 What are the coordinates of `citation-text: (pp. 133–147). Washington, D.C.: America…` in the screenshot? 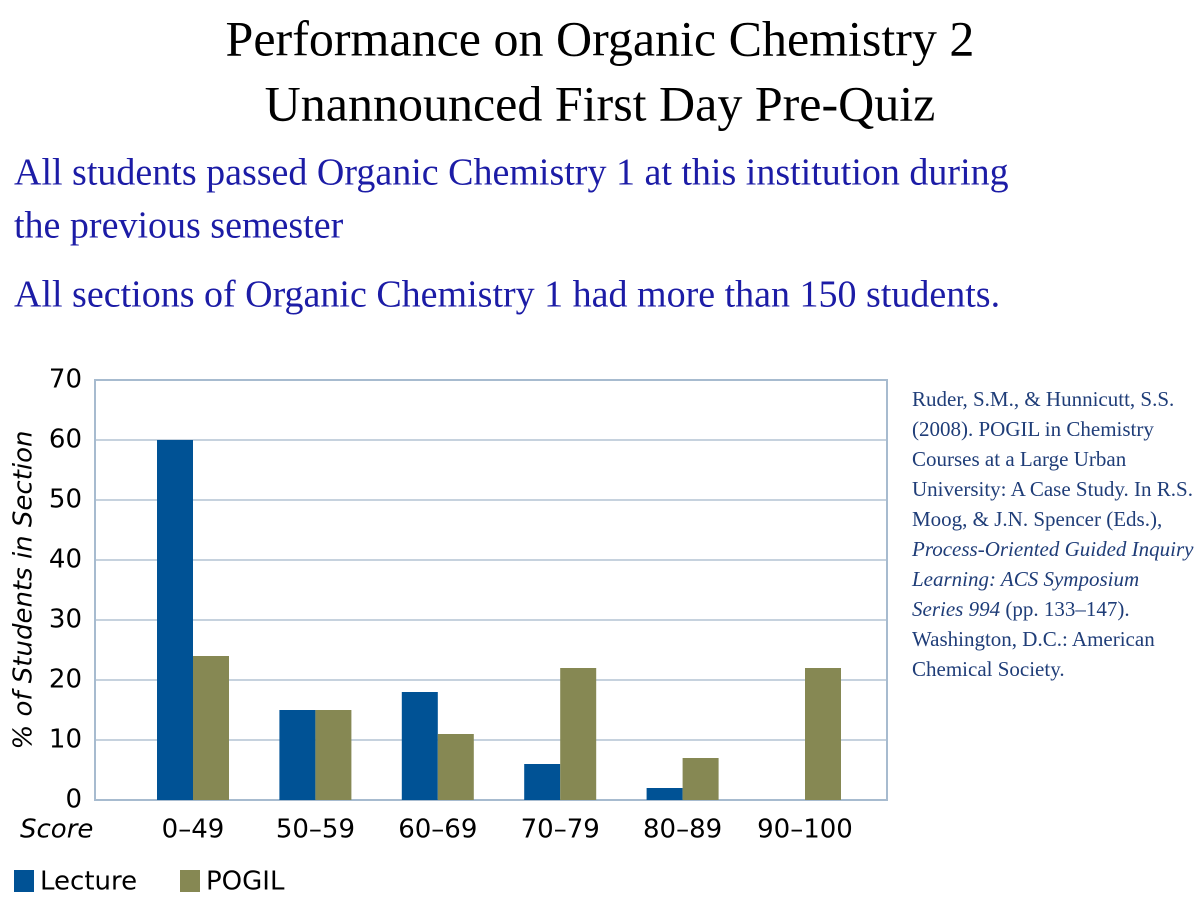 It's located at (1036, 639).